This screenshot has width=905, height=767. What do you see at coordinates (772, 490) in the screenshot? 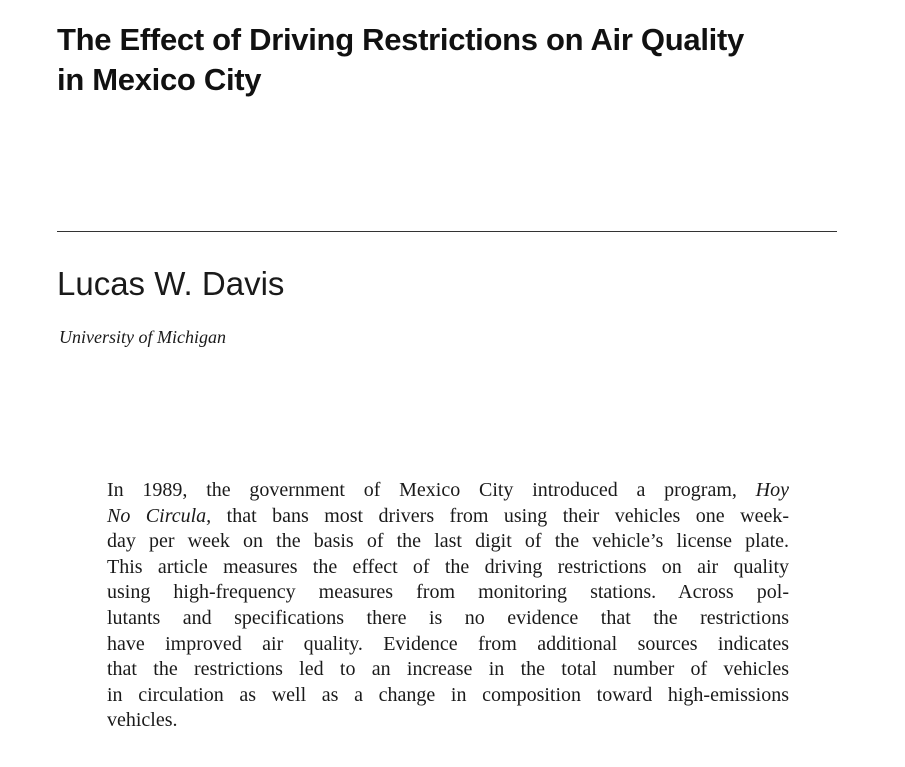
I see `abstract-italic-text: Hoy` at bounding box center [772, 490].